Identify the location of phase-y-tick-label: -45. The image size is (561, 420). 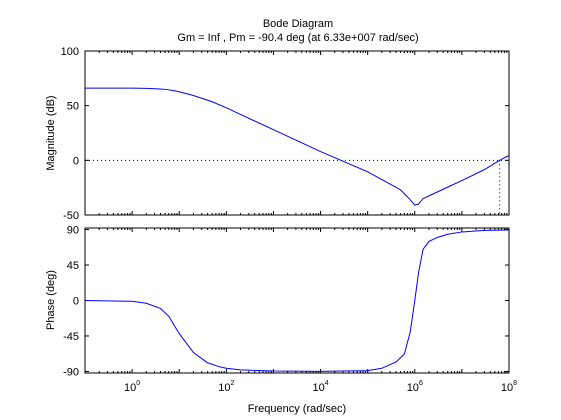
(71, 337).